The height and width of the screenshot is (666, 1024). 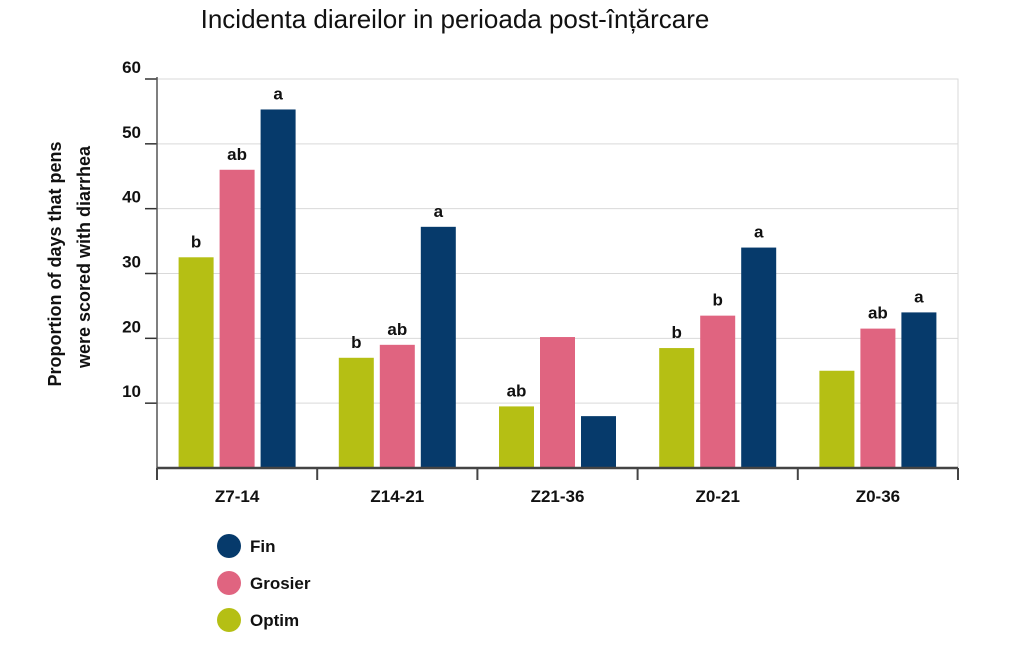 What do you see at coordinates (131, 67) in the screenshot?
I see `y-tick-label: 60` at bounding box center [131, 67].